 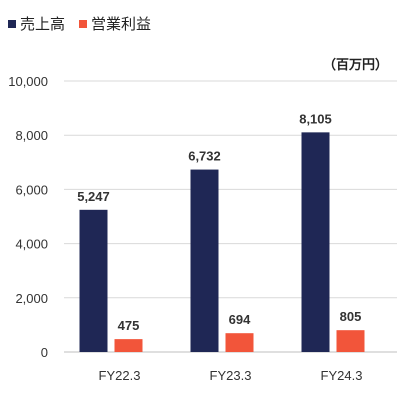 What do you see at coordinates (240, 319) in the screenshot?
I see `data-label-operating-profit: 694` at bounding box center [240, 319].